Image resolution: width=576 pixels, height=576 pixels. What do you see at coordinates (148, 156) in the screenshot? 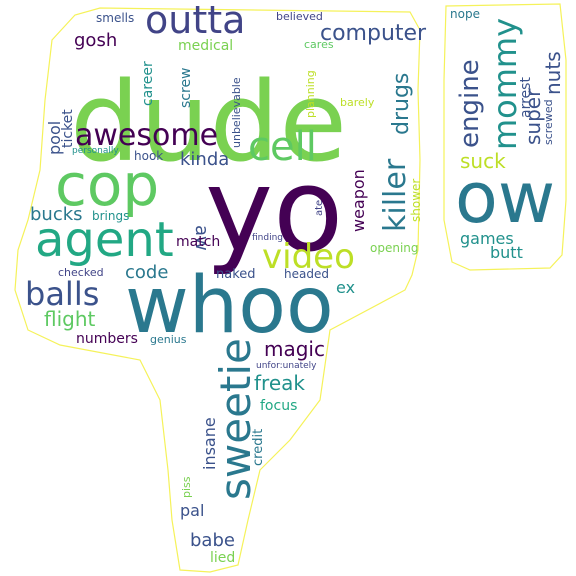
I see `word: hook` at bounding box center [148, 156].